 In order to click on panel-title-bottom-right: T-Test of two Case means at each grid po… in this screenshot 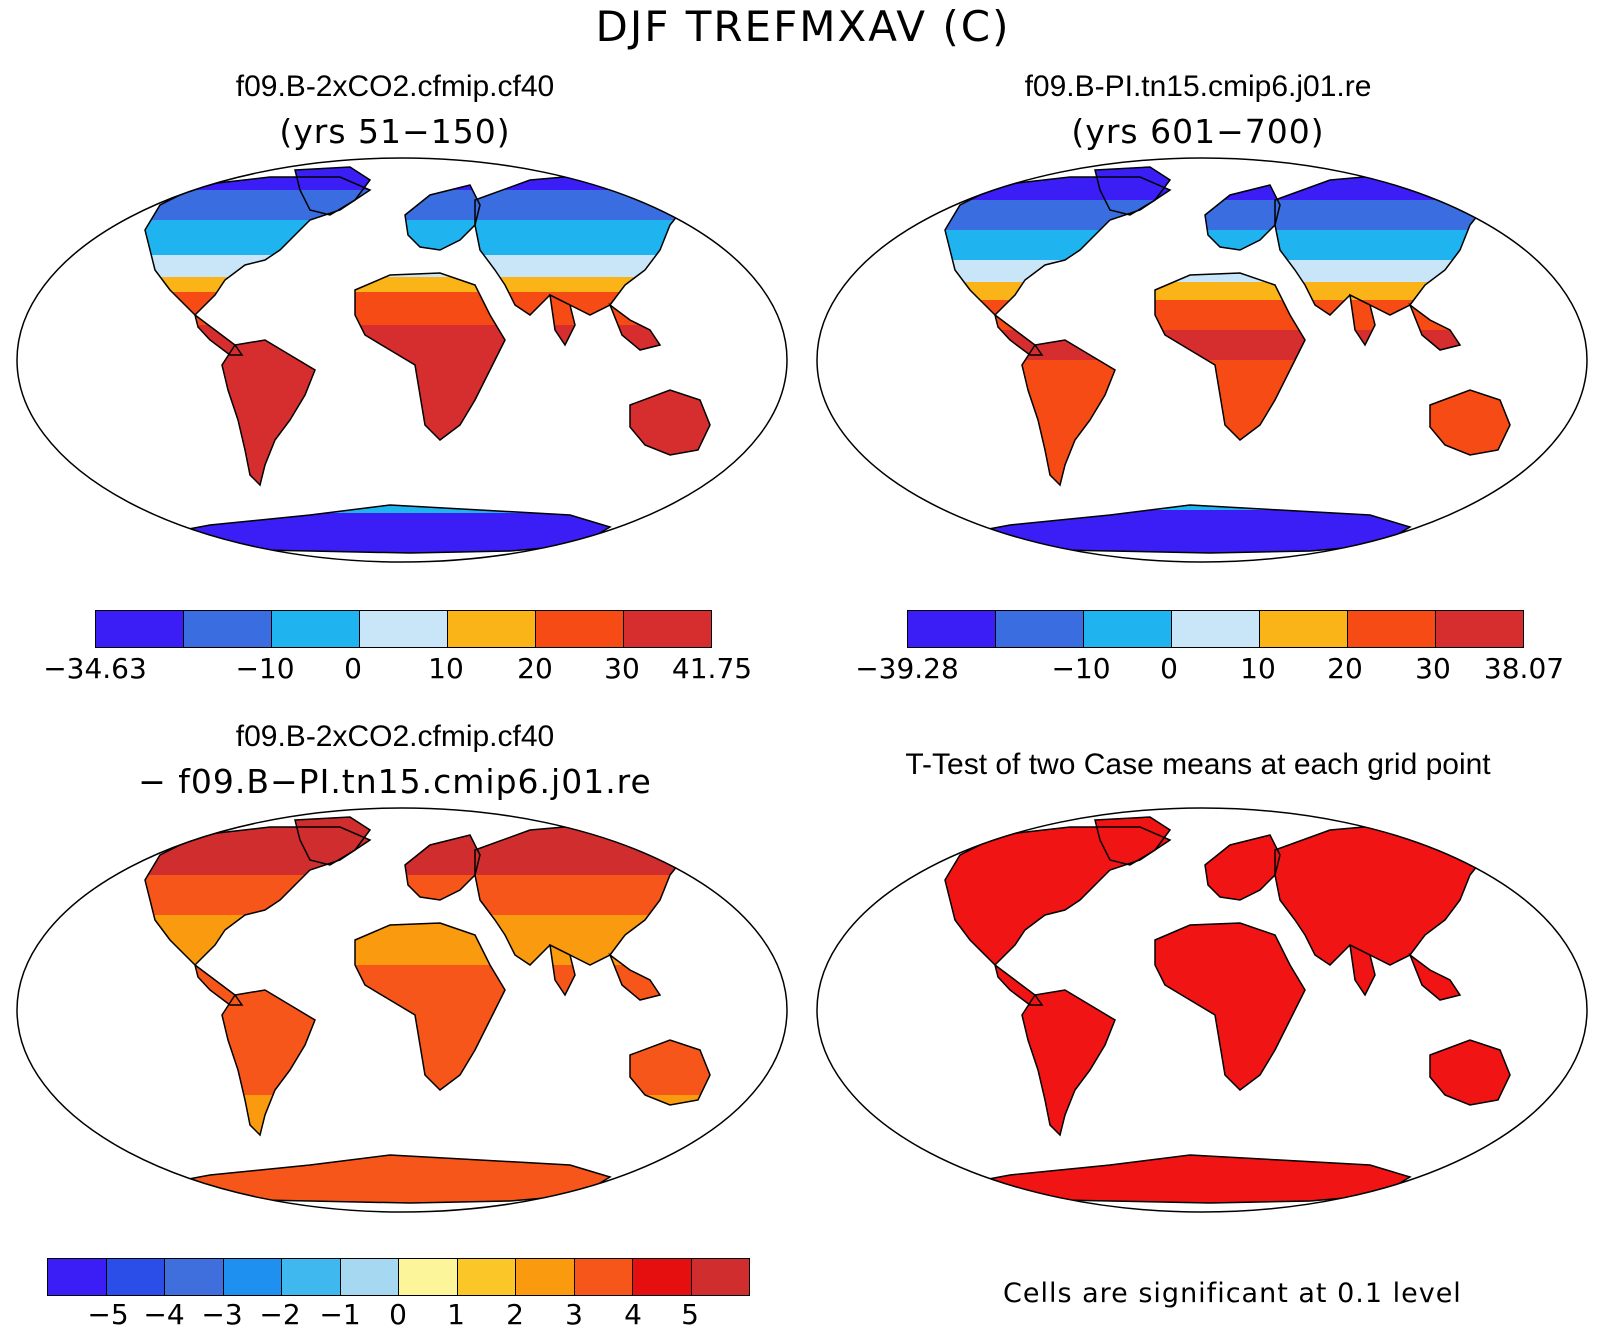, I will do `click(1198, 764)`.